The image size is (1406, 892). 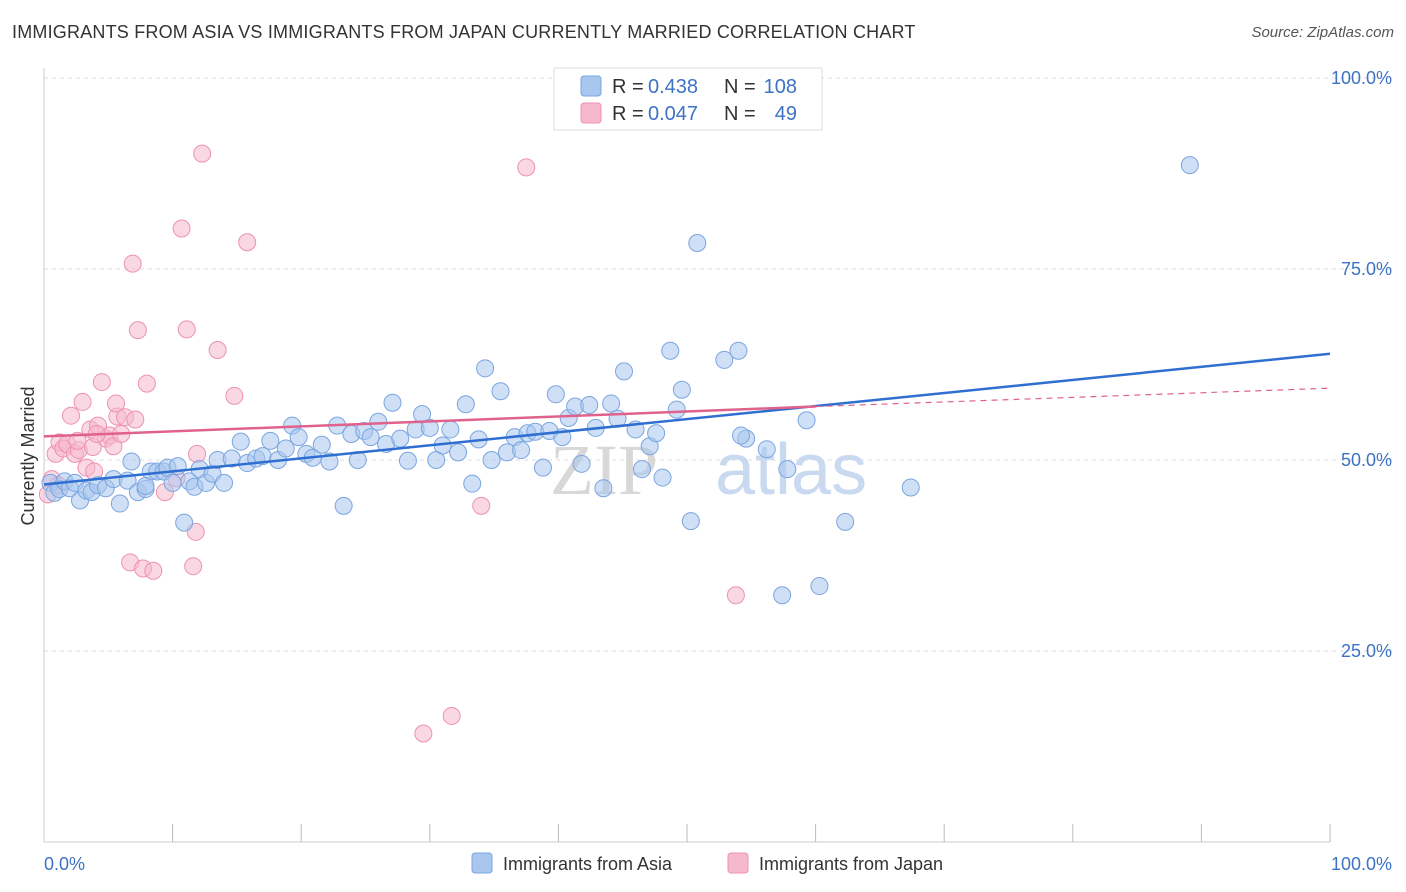 I want to click on watermark: ZIP atlas, so click(x=708, y=470).